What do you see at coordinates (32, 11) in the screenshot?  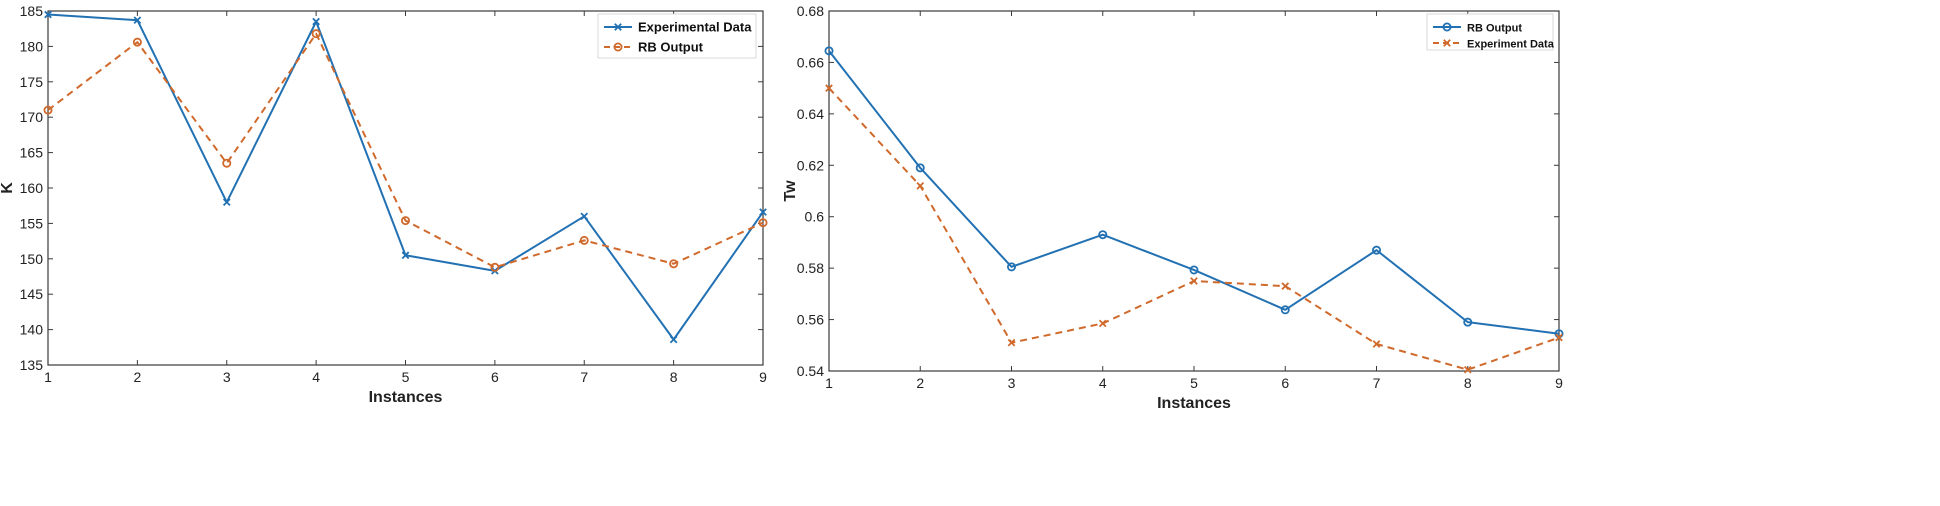 I see `y-tick-label: 185` at bounding box center [32, 11].